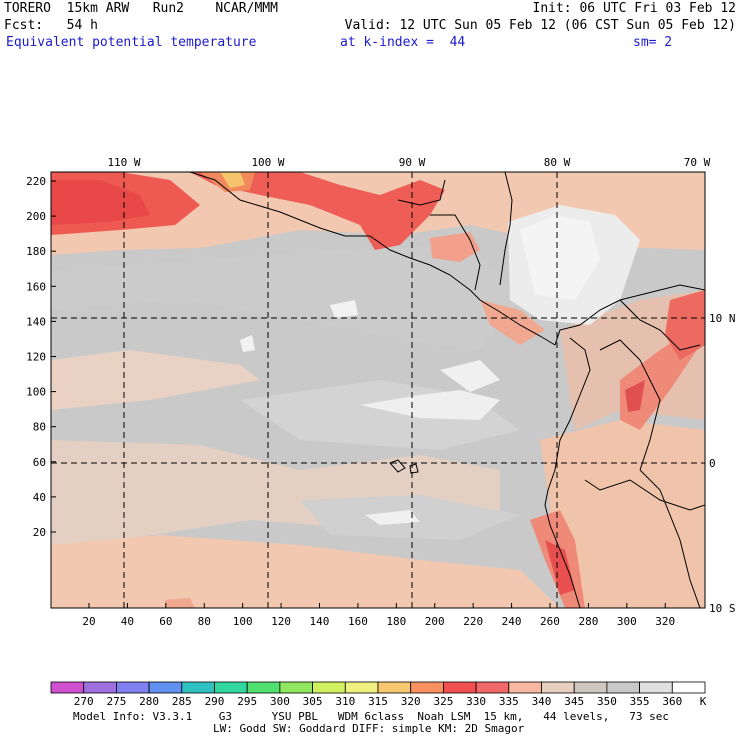  Describe the element at coordinates (281, 621) in the screenshot. I see `x-tick-label: 120` at that location.